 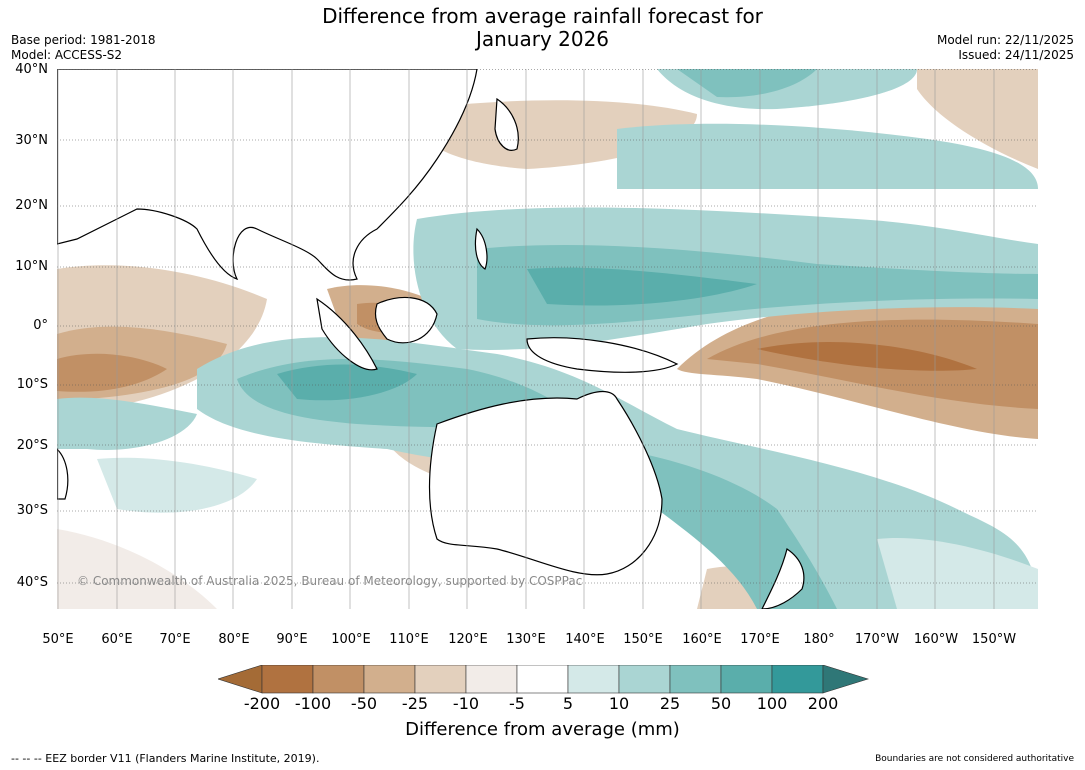 I want to click on model-name: Model: ACCESS-S2, so click(x=67, y=55).